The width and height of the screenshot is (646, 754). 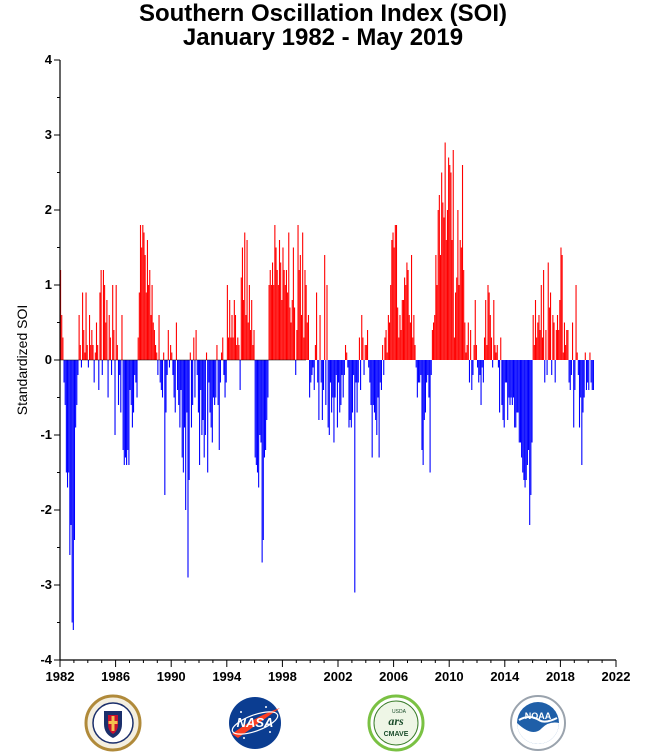 What do you see at coordinates (49, 59) in the screenshot?
I see `y-tick-label: 4` at bounding box center [49, 59].